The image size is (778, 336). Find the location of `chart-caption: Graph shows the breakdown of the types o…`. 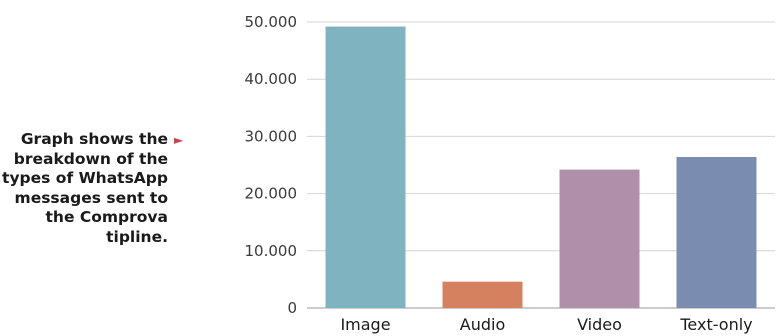

chart-caption: Graph shows the breakdown of the types o… is located at coordinates (85, 188).